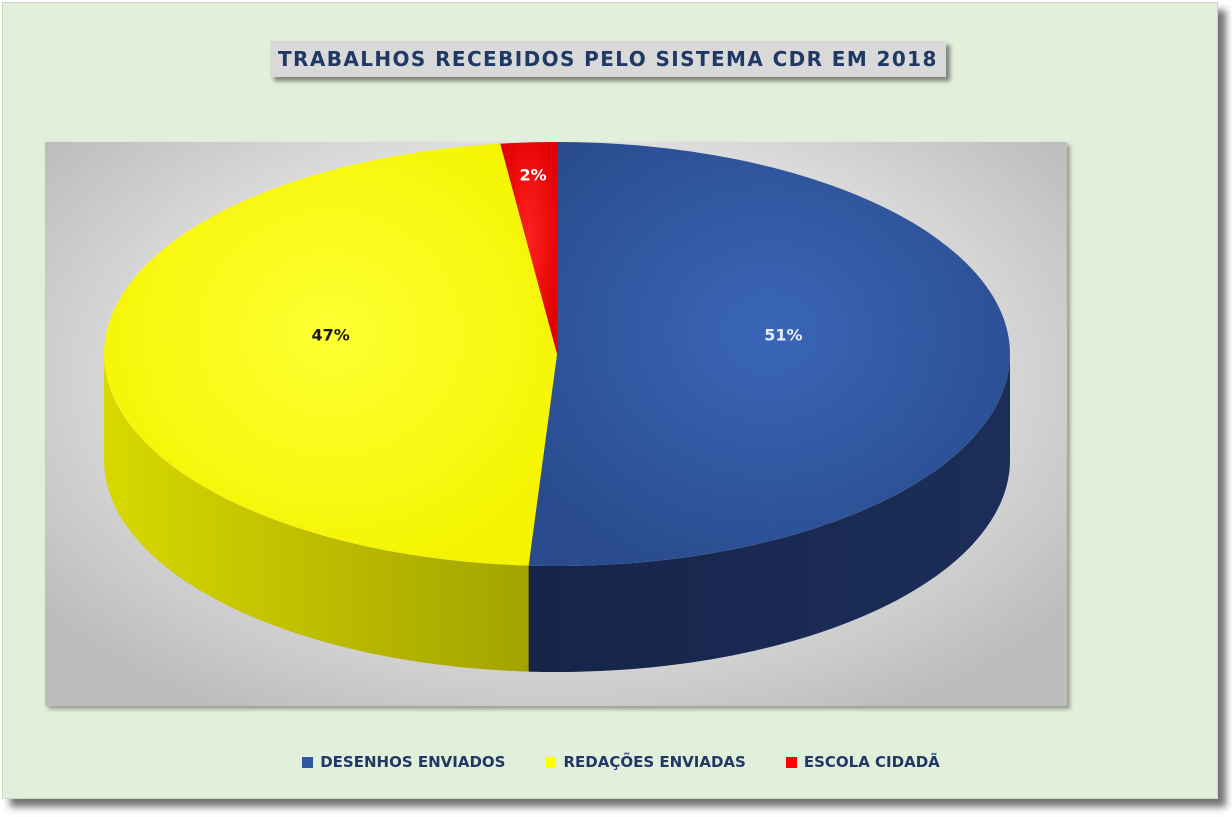  What do you see at coordinates (330, 334) in the screenshot?
I see `data-label-redacoes: 47%` at bounding box center [330, 334].